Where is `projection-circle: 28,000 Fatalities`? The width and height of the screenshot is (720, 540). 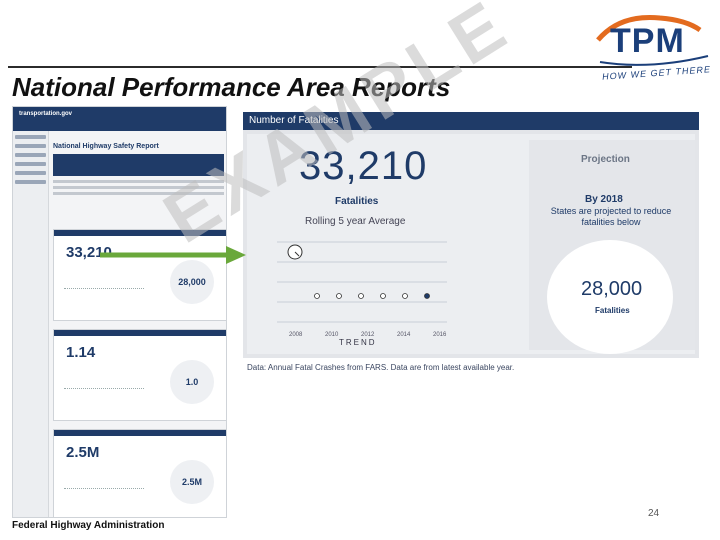 projection-circle: 28,000 Fatalities is located at coordinates (610, 297).